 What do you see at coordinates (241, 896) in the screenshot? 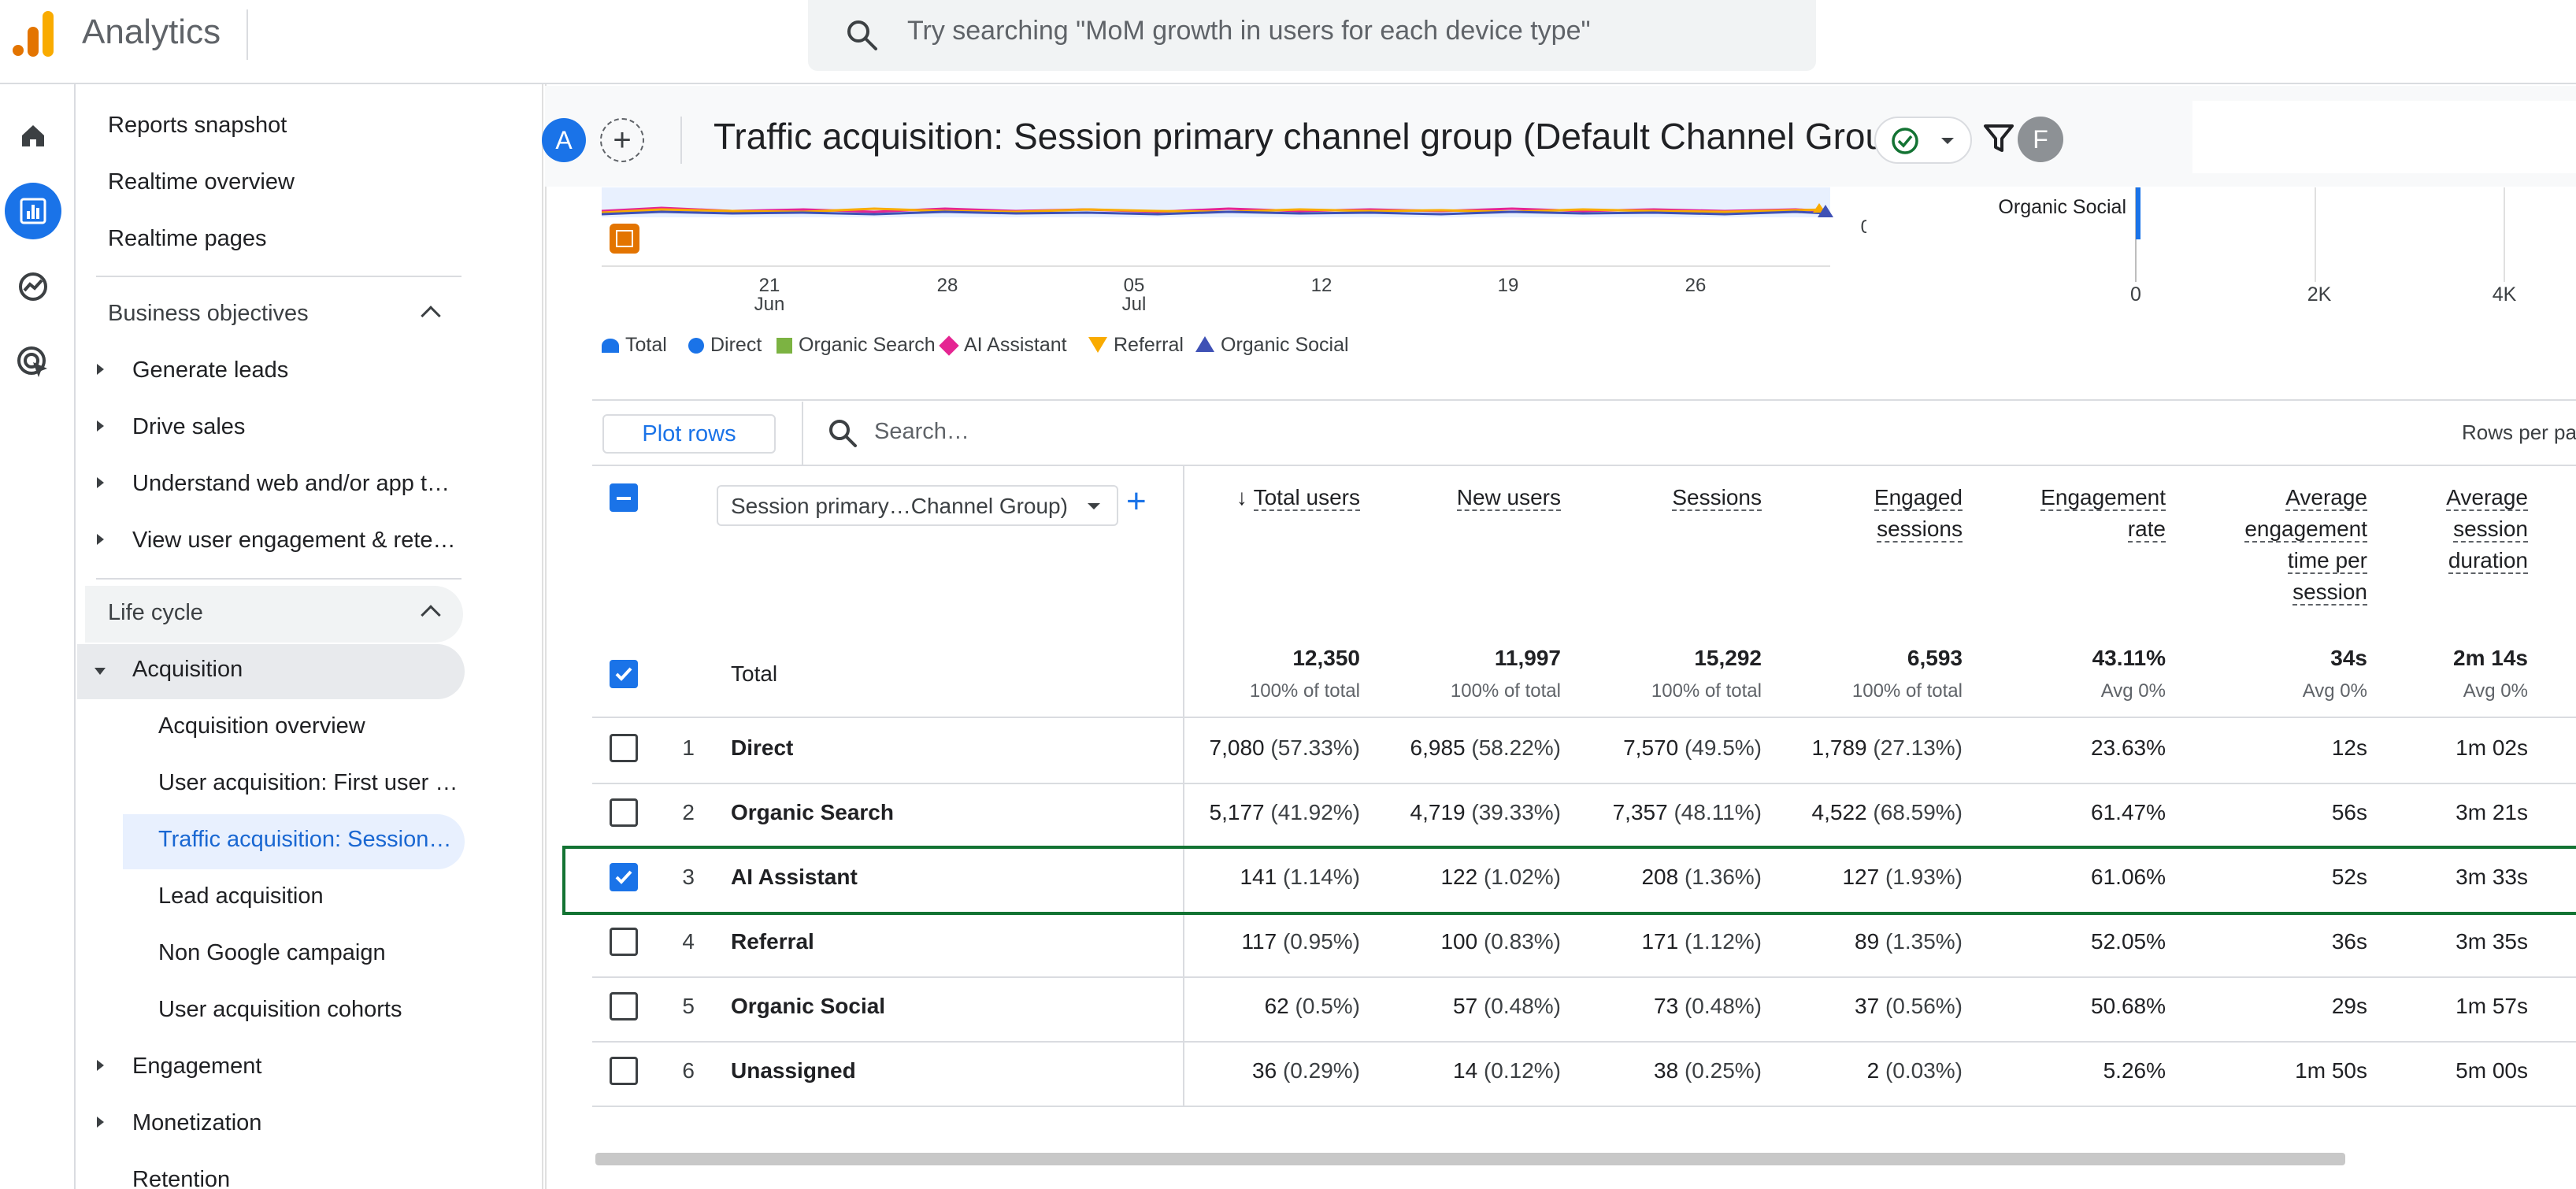
I see `nav-lead-acquisition: Lead acquisition` at bounding box center [241, 896].